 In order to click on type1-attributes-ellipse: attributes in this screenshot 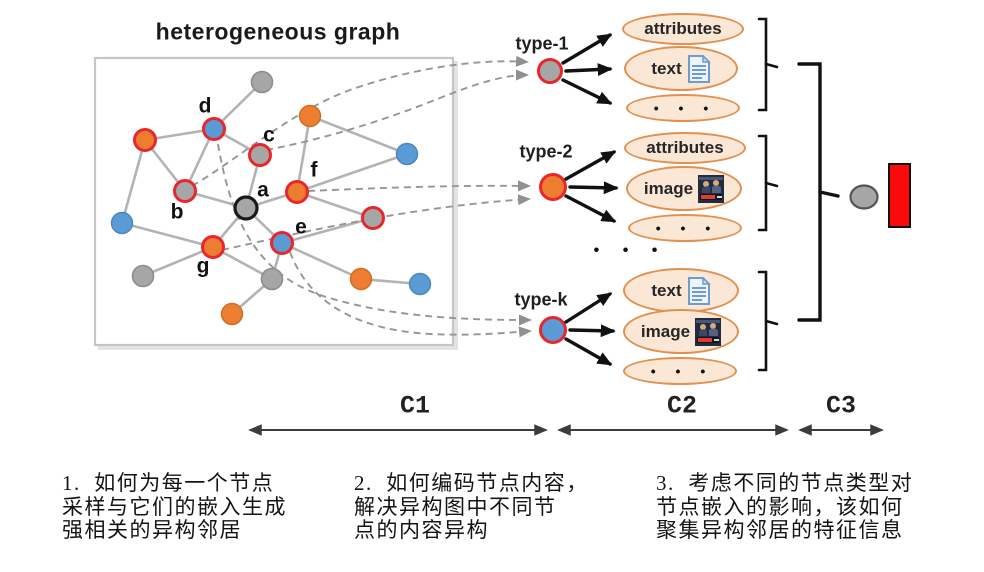, I will do `click(683, 29)`.